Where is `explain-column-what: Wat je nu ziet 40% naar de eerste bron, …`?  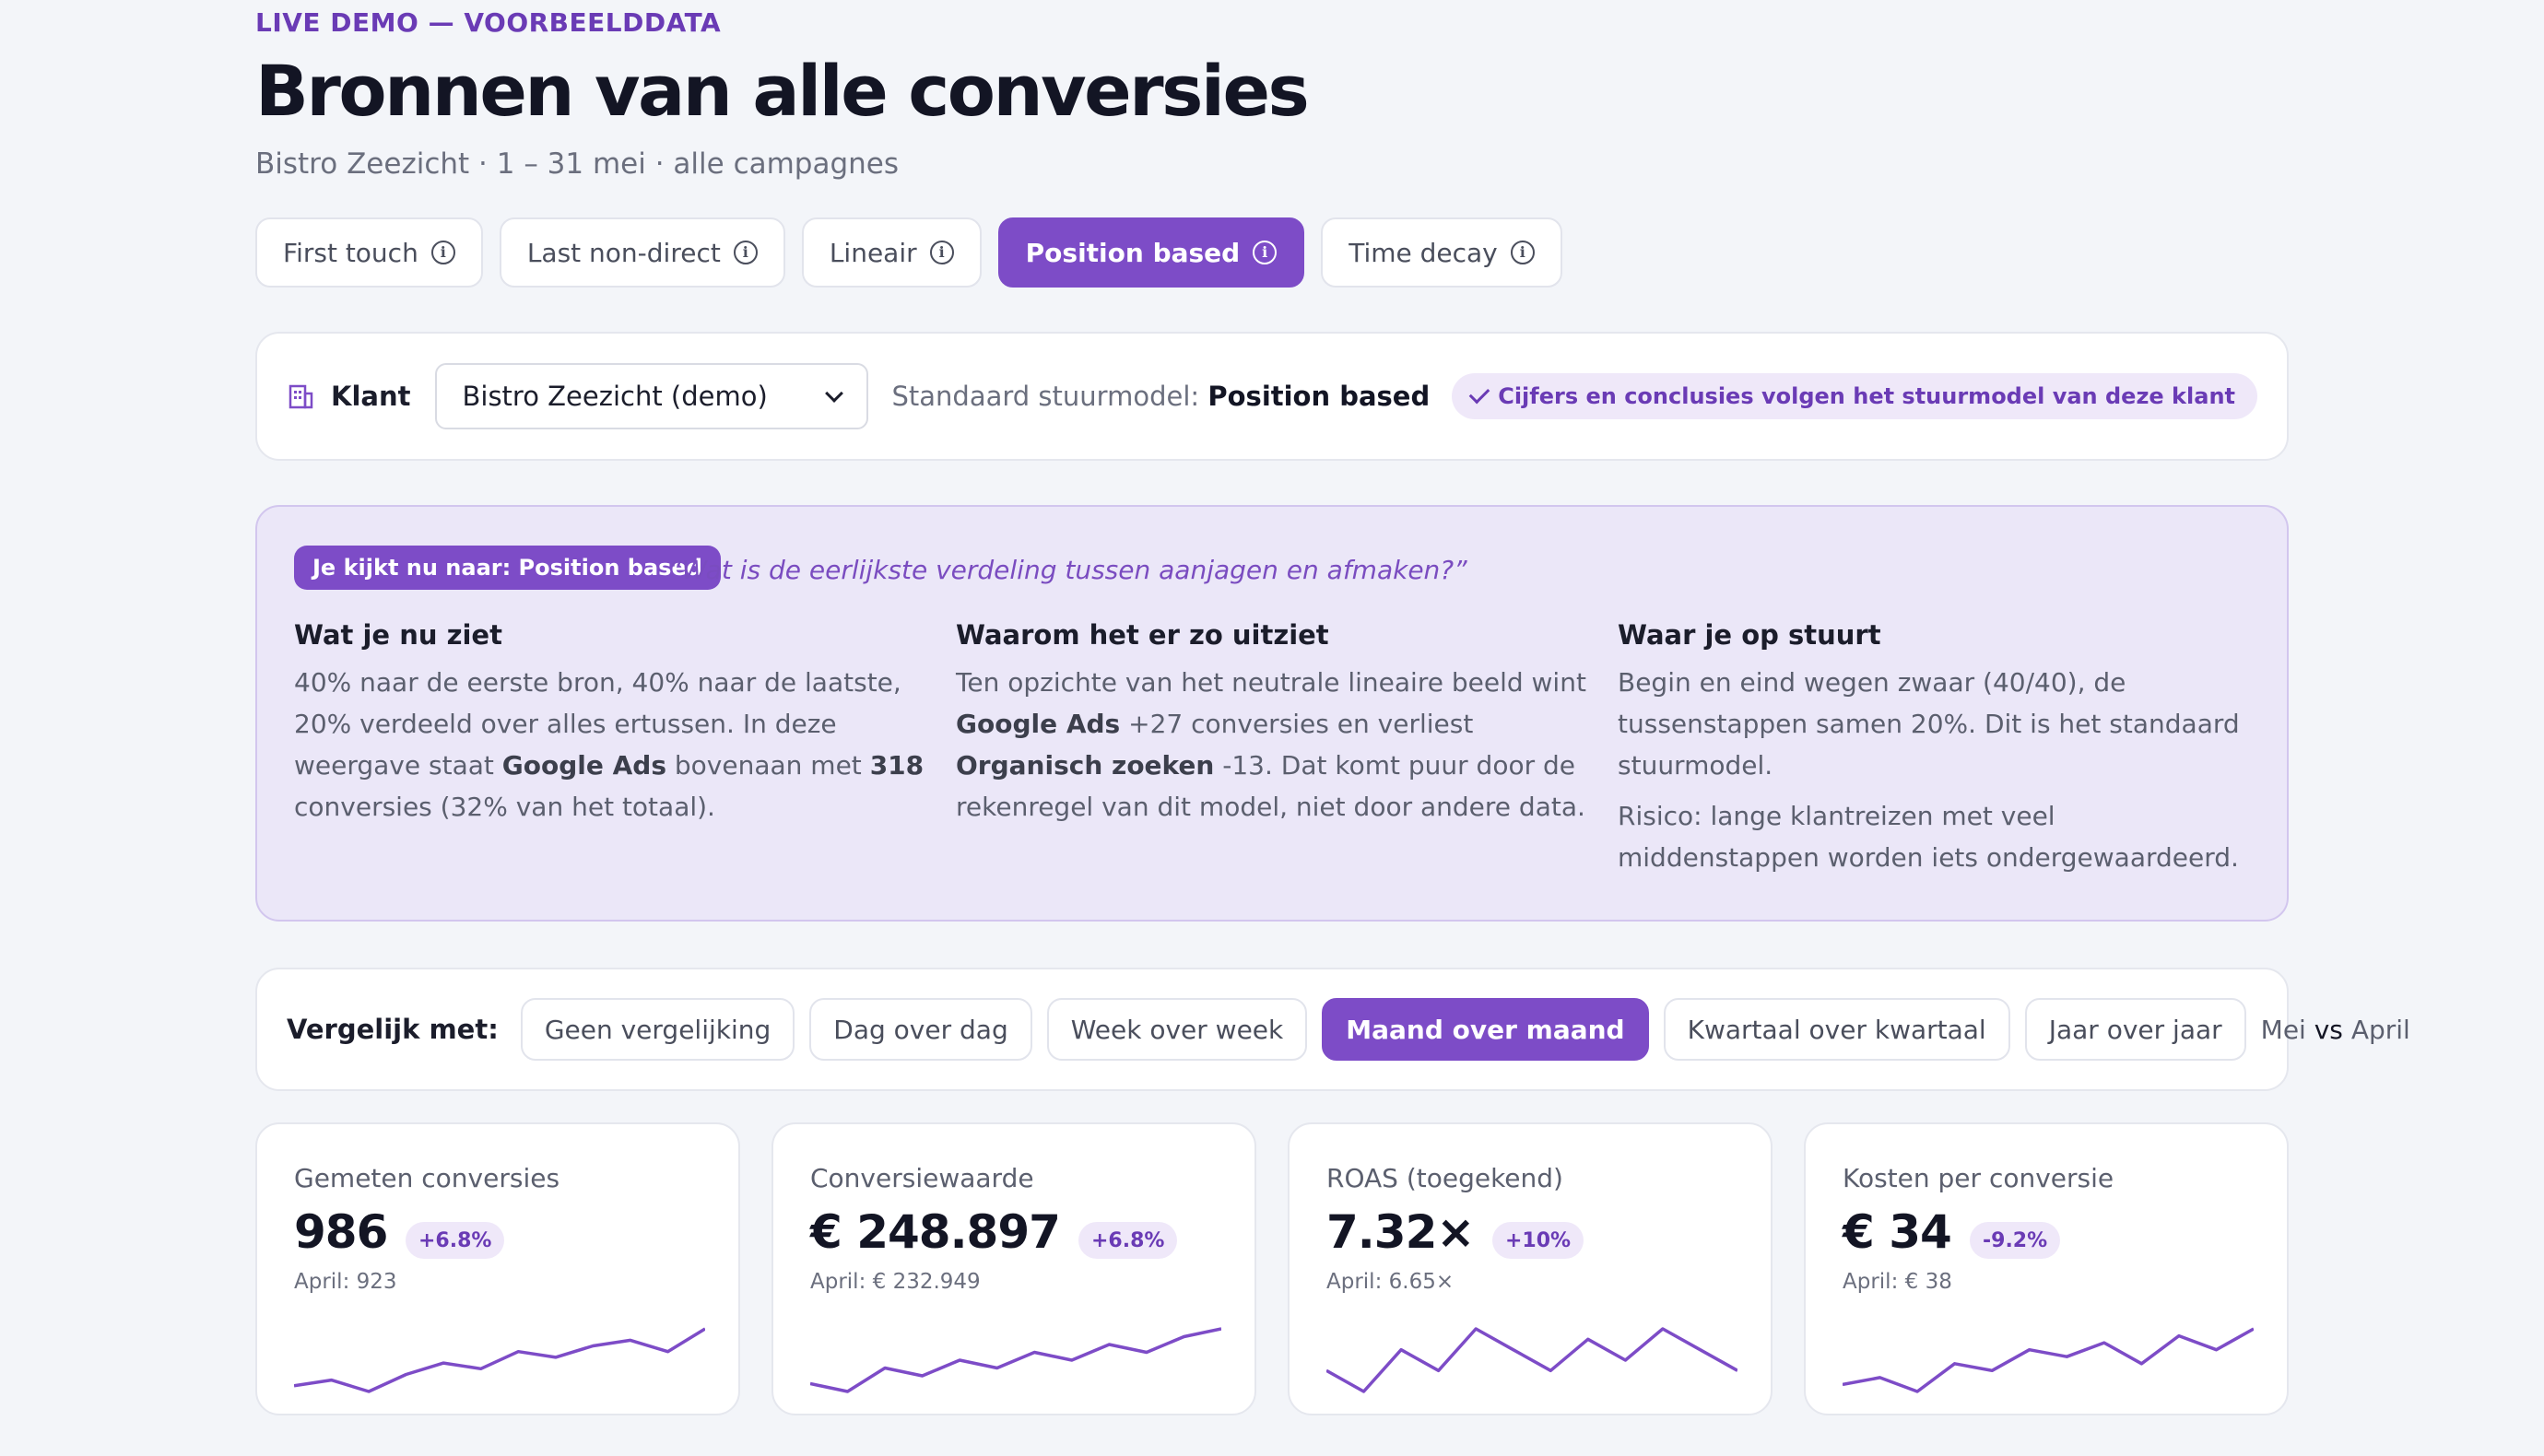 explain-column-what: Wat je nu ziet 40% naar de eerste bron, … is located at coordinates (616, 723).